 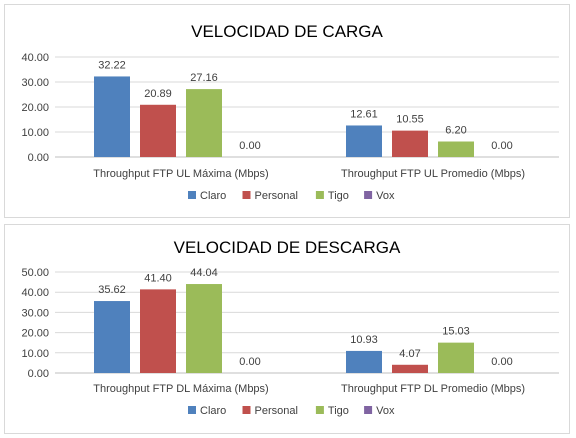 What do you see at coordinates (158, 278) in the screenshot?
I see `data-label: 41.40` at bounding box center [158, 278].